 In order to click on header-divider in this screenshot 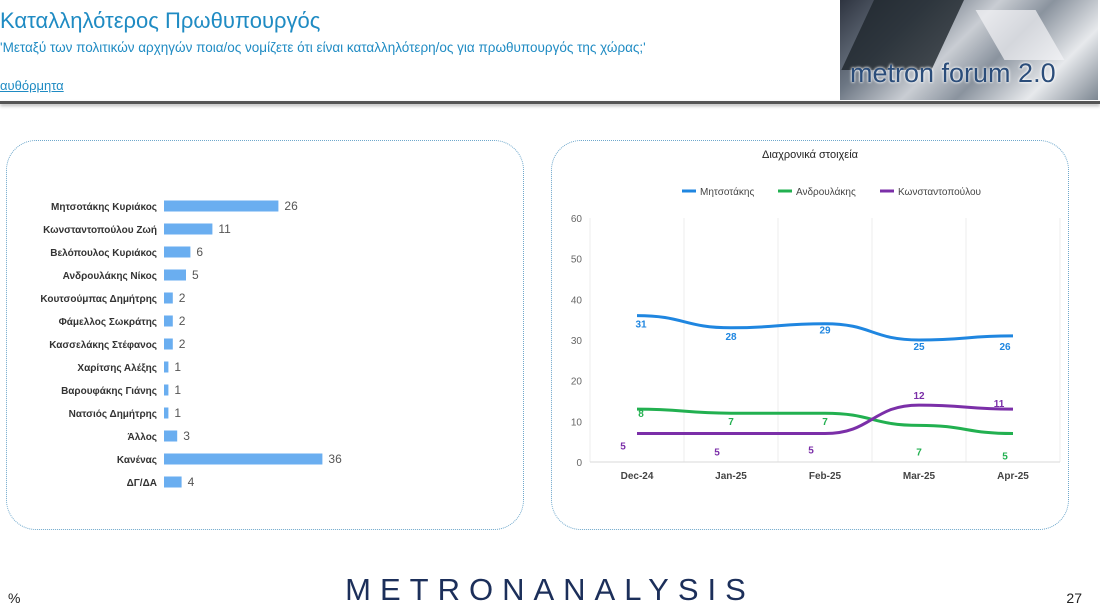, I will do `click(550, 102)`.